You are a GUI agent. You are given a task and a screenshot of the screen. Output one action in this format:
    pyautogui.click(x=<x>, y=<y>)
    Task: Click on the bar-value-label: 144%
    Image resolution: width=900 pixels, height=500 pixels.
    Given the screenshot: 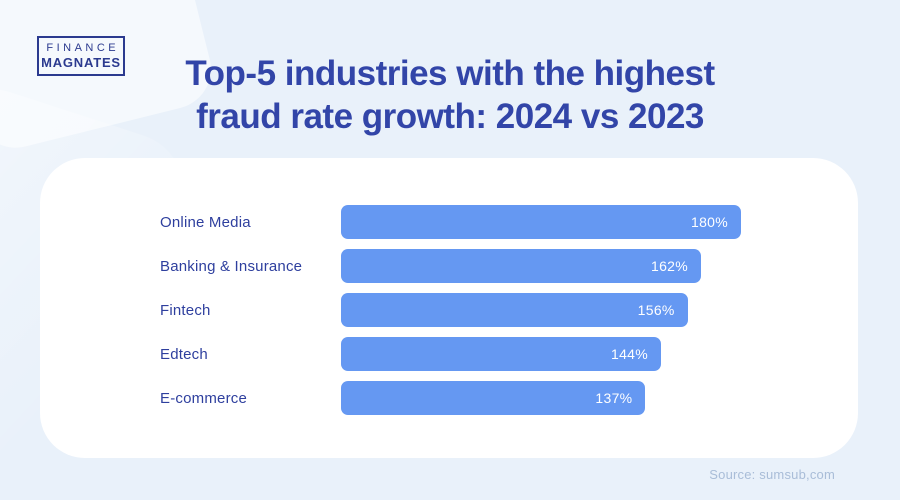 What is the action you would take?
    pyautogui.click(x=629, y=354)
    